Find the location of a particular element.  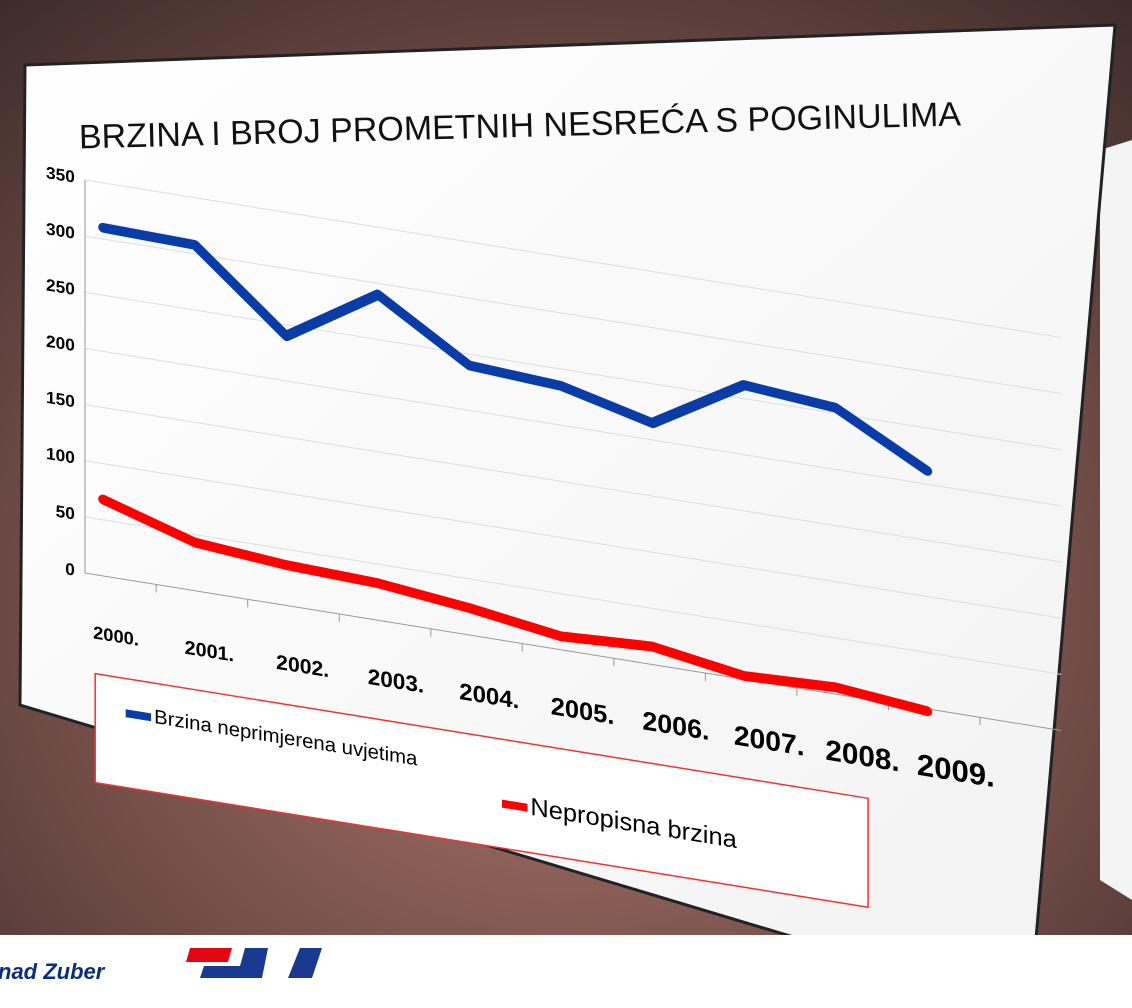

y-tick-label: 250 is located at coordinates (60, 287).